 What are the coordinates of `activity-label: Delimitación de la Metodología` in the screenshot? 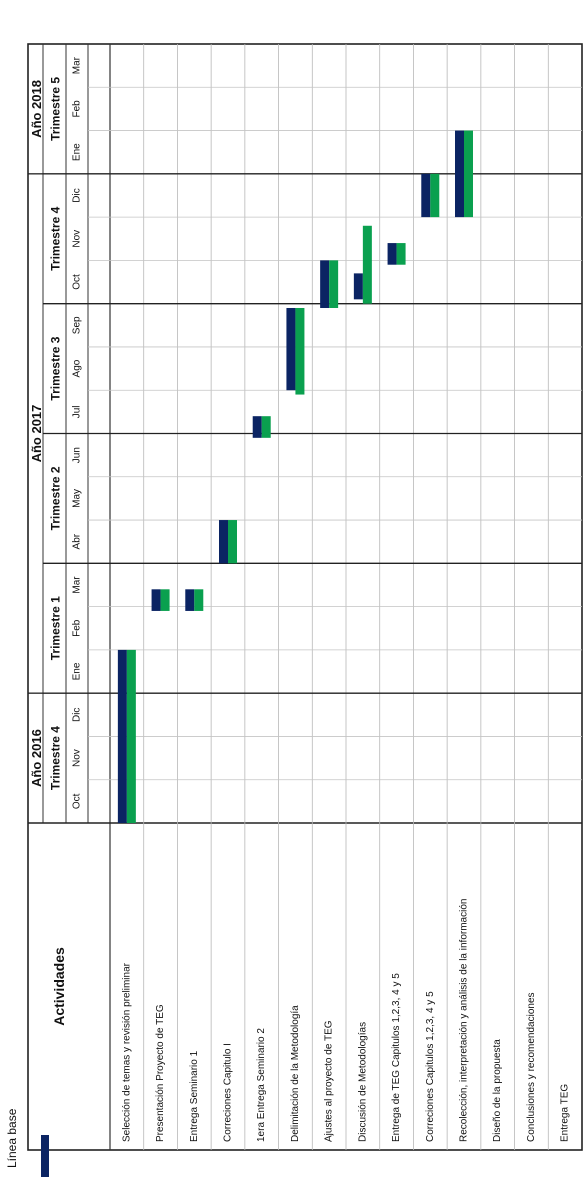 It's located at (295, 1073).